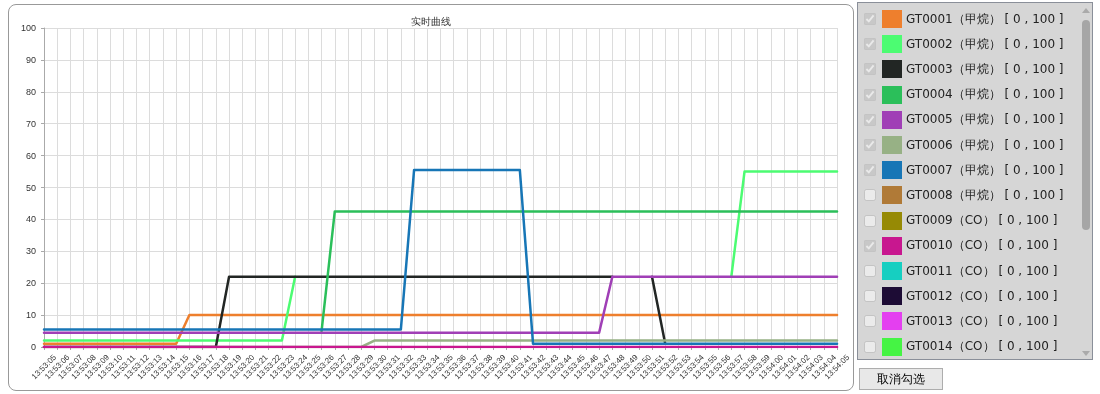 The height and width of the screenshot is (394, 1100). Describe the element at coordinates (982, 246) in the screenshot. I see `legend-label: GT0010（CO） [ 0 , 100 ]` at that location.